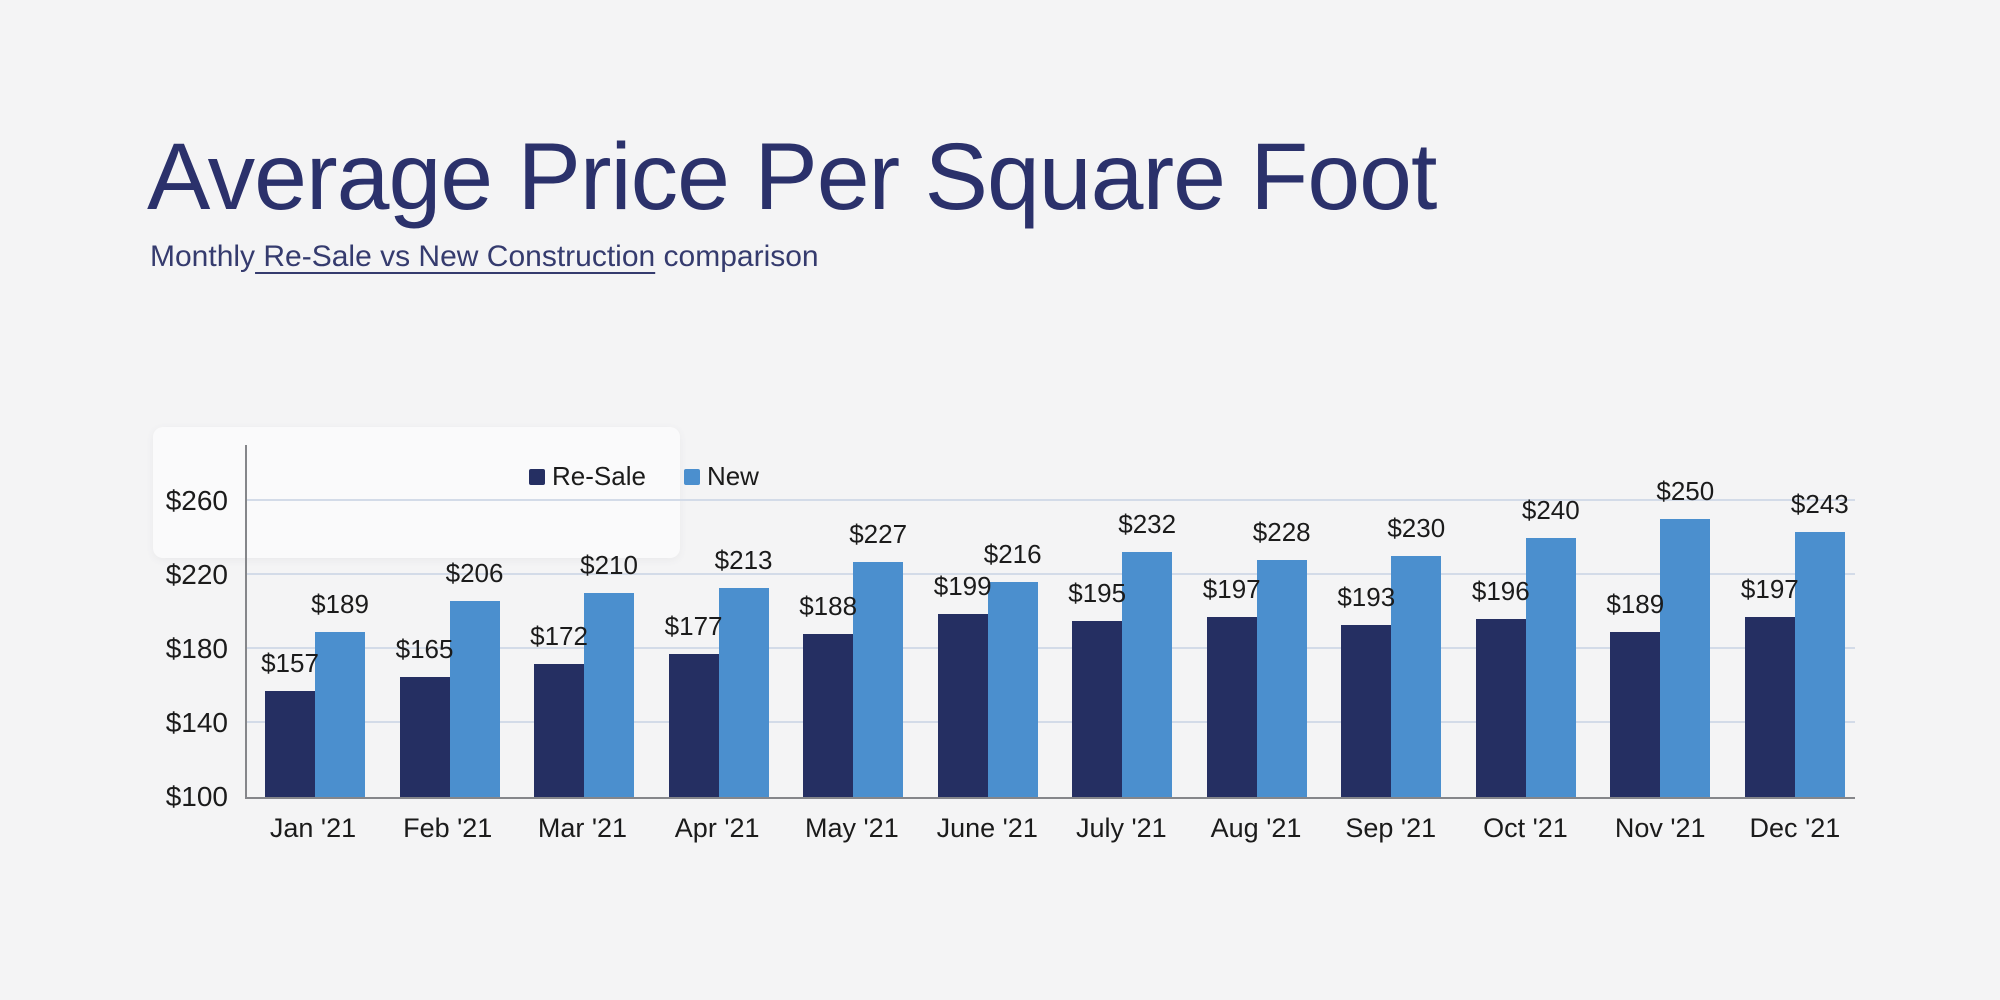 The image size is (2000, 1000). I want to click on x-axis-category-label: Jan '21, so click(313, 828).